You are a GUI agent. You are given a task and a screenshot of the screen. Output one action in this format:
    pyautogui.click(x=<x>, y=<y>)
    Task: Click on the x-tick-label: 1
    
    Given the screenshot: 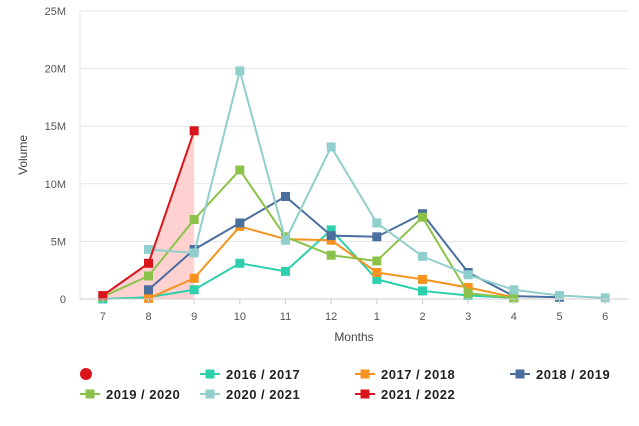 What is the action you would take?
    pyautogui.click(x=377, y=317)
    